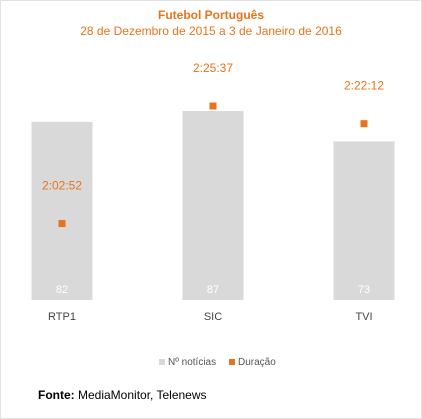  I want to click on bar-value-label-sic: 87, so click(213, 290).